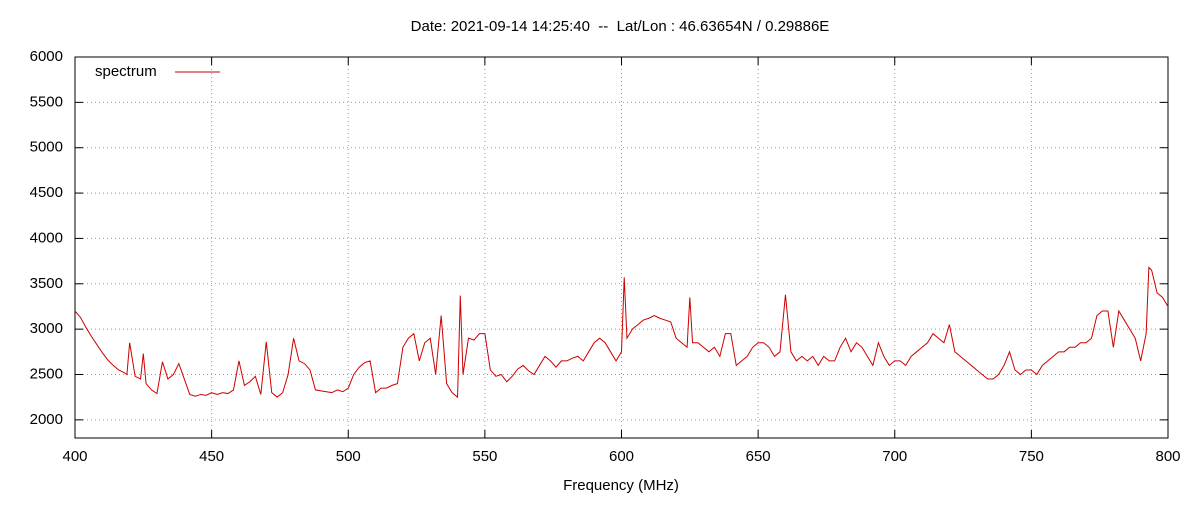  Describe the element at coordinates (46, 147) in the screenshot. I see `y-tick-label: 5000` at that location.